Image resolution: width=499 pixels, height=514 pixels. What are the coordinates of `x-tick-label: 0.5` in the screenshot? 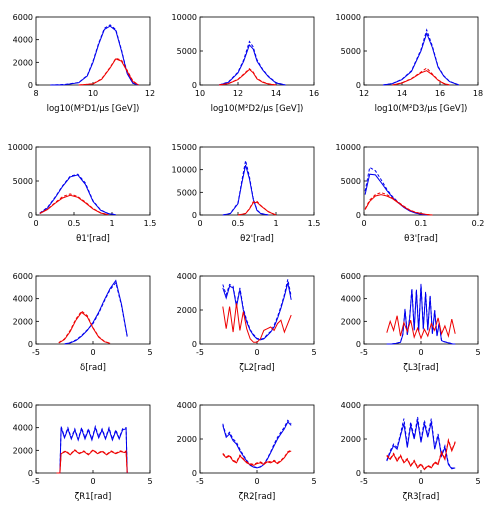 It's located at (238, 223).